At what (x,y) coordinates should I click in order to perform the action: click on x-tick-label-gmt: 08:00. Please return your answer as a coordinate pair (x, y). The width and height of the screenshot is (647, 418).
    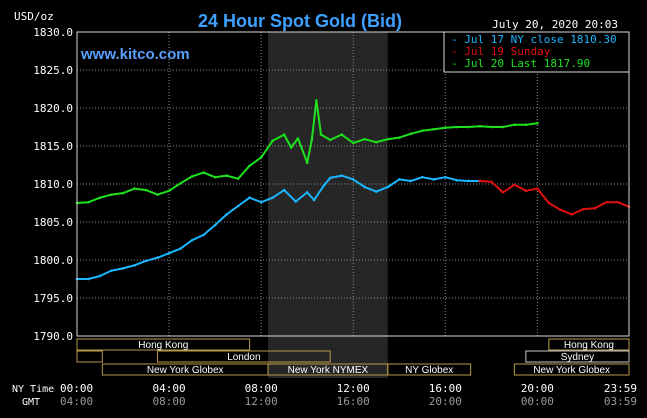
    Looking at the image, I should click on (169, 401).